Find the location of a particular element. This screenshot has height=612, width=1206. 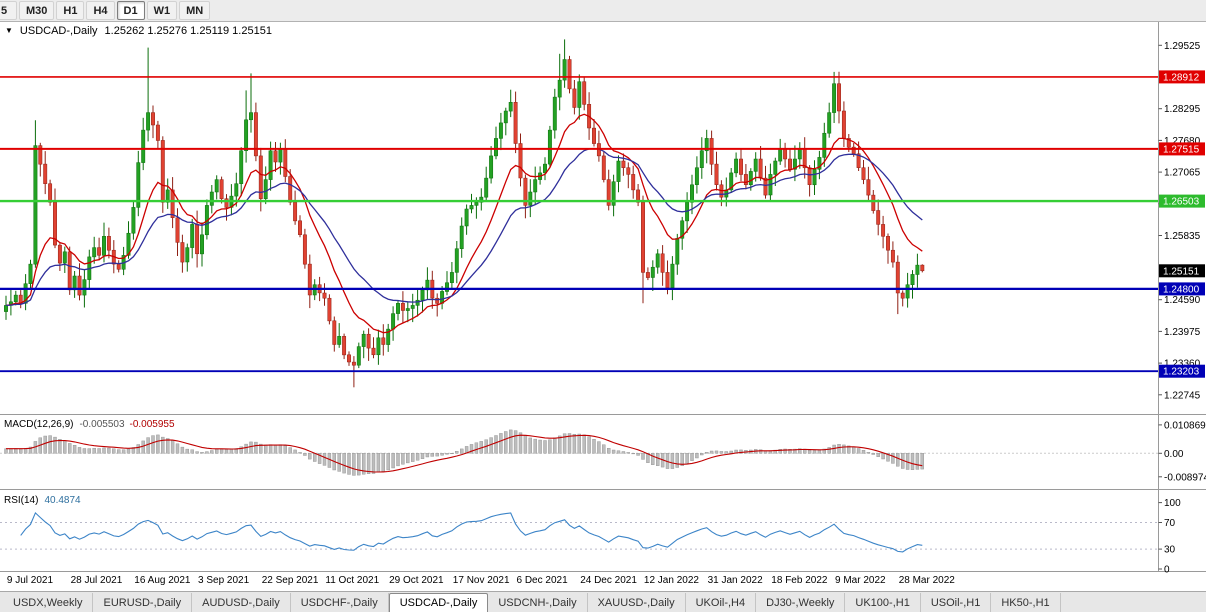

svg-text: 1.27680 is located at coordinates (1182, 141).